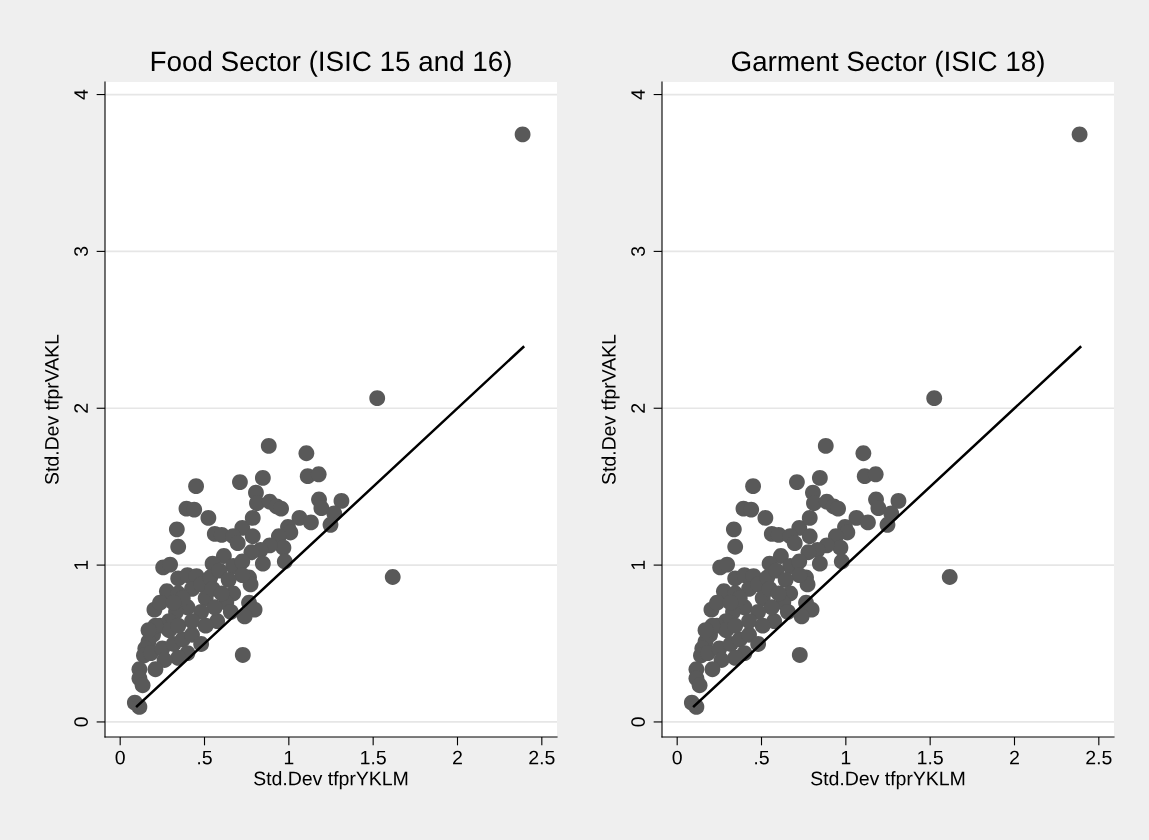 The width and height of the screenshot is (1149, 840). I want to click on chart-title: Food Sector (ISIC 15 and 16), so click(331, 63).